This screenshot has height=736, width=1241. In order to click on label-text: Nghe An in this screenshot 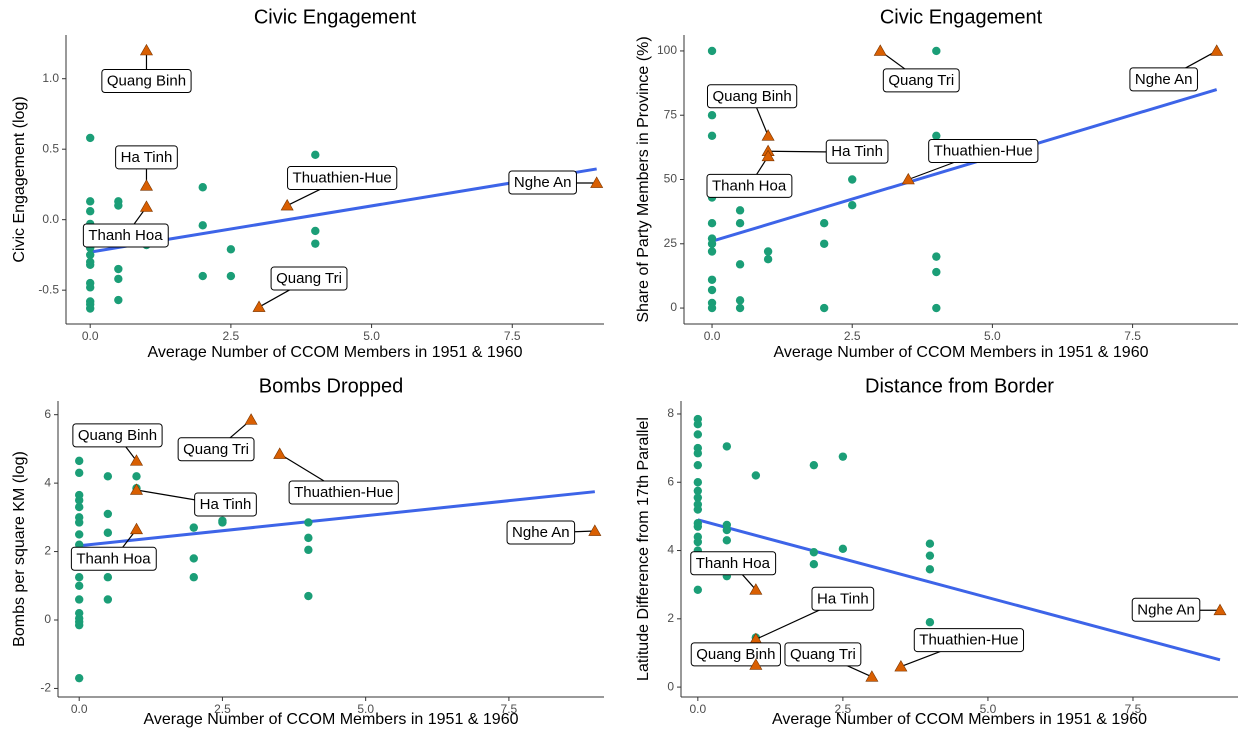, I will do `click(1164, 79)`.